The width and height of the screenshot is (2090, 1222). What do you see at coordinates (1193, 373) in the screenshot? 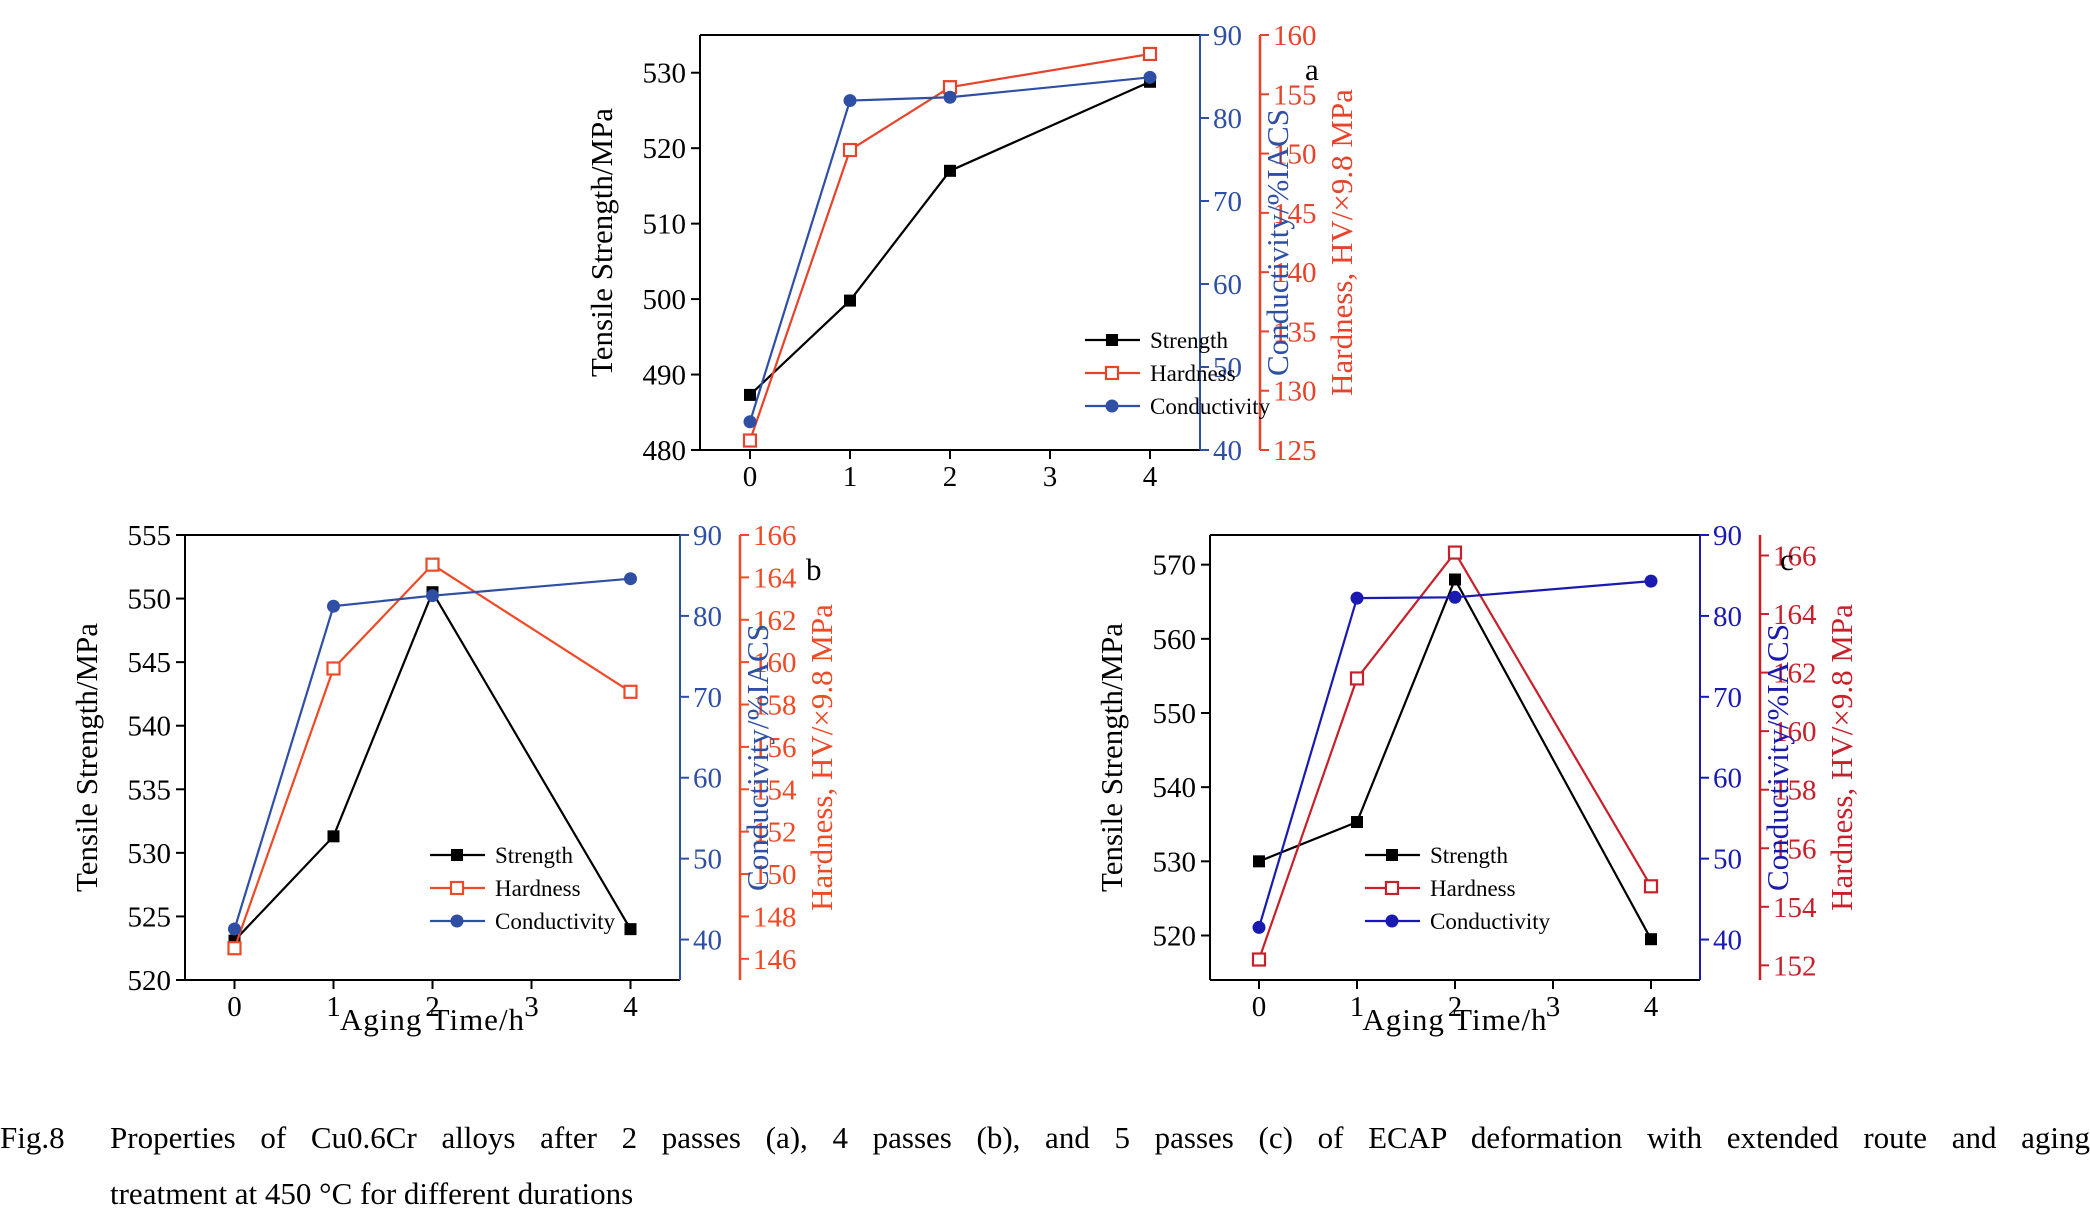
I see `legend-label-hardness: Hardness` at bounding box center [1193, 373].